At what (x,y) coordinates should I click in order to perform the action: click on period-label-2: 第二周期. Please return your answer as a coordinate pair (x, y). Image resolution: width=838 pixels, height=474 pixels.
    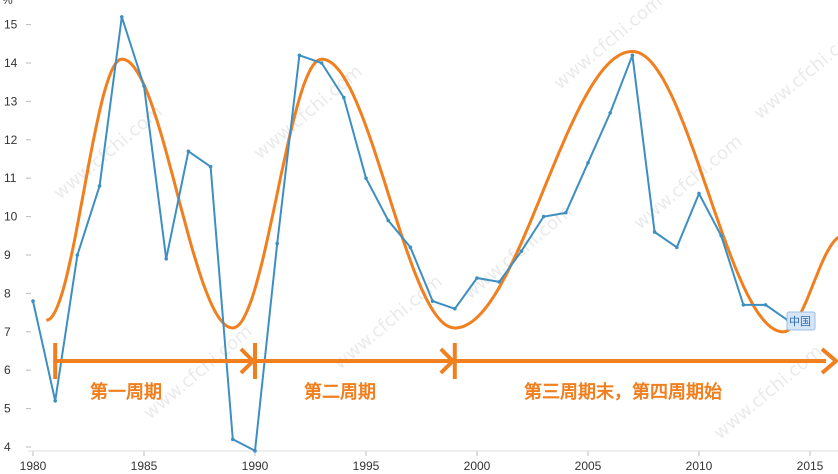
    Looking at the image, I should click on (340, 392).